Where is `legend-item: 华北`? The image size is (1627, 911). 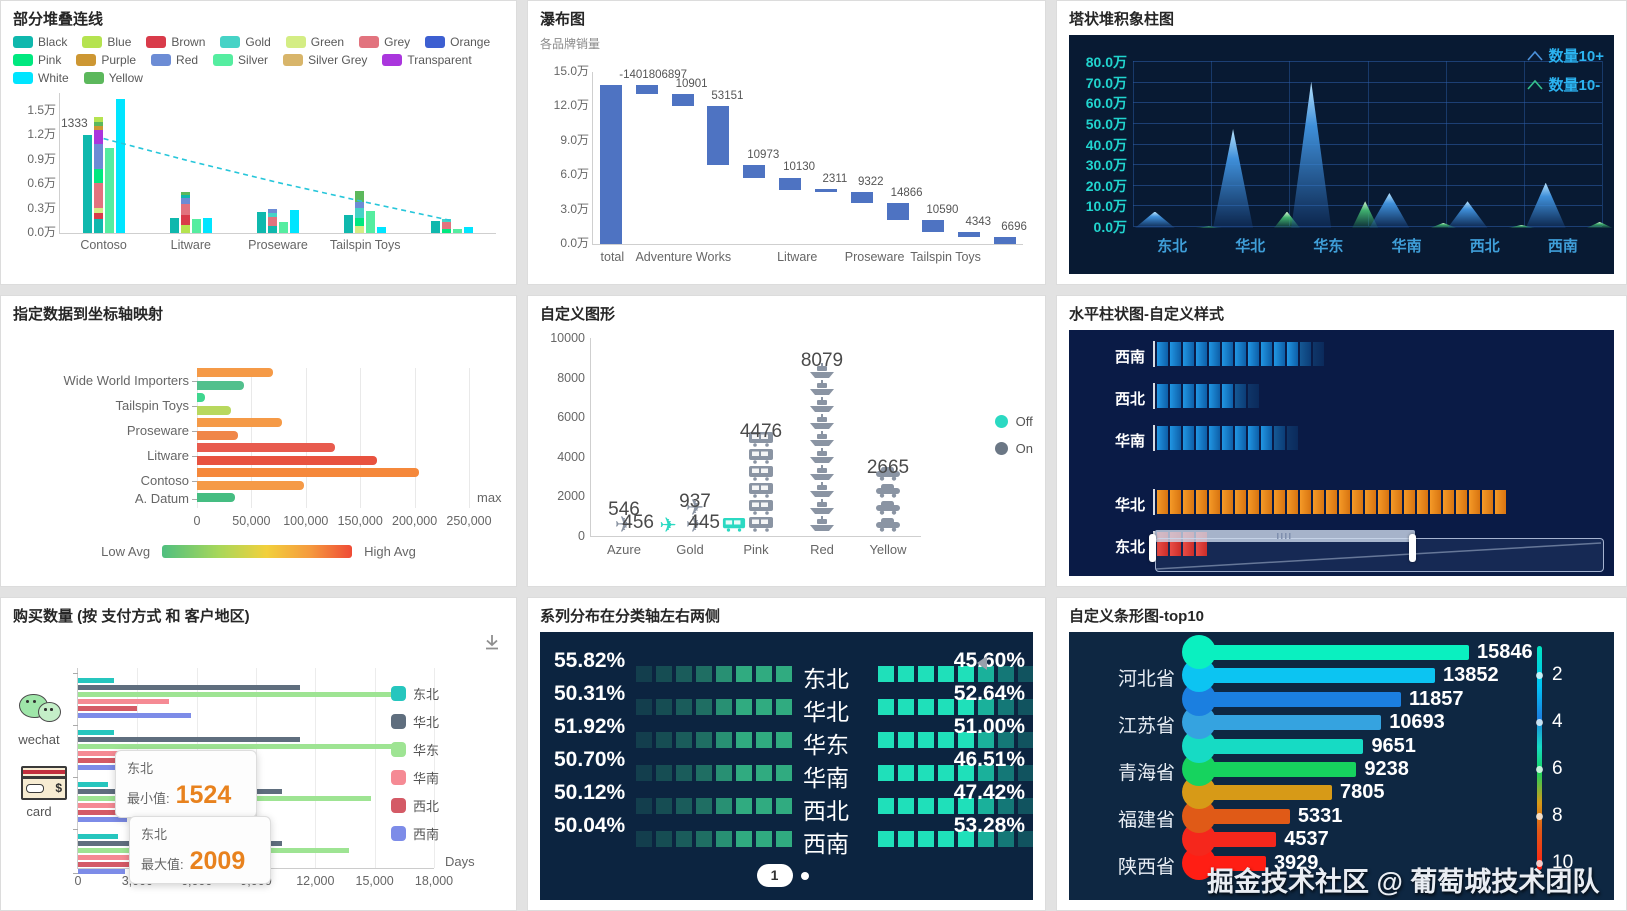 legend-item: 华北 is located at coordinates (415, 721).